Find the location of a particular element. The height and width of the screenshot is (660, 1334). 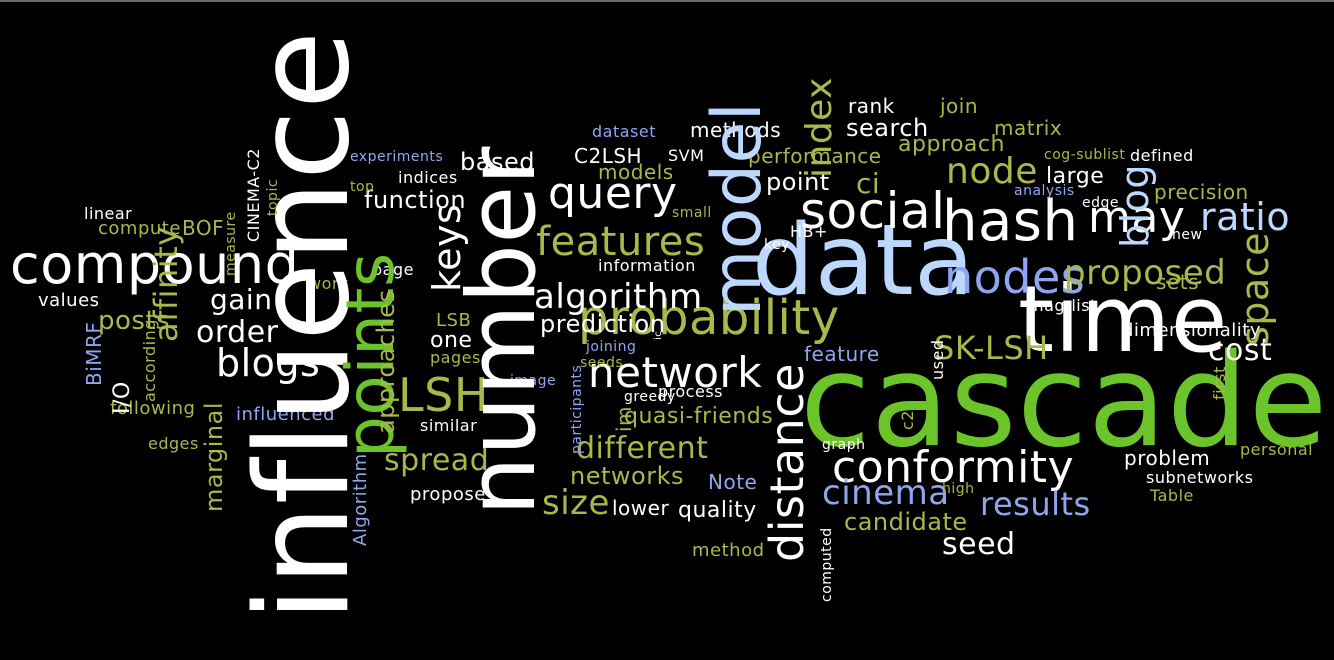

word-participants: participants is located at coordinates (577, 409).